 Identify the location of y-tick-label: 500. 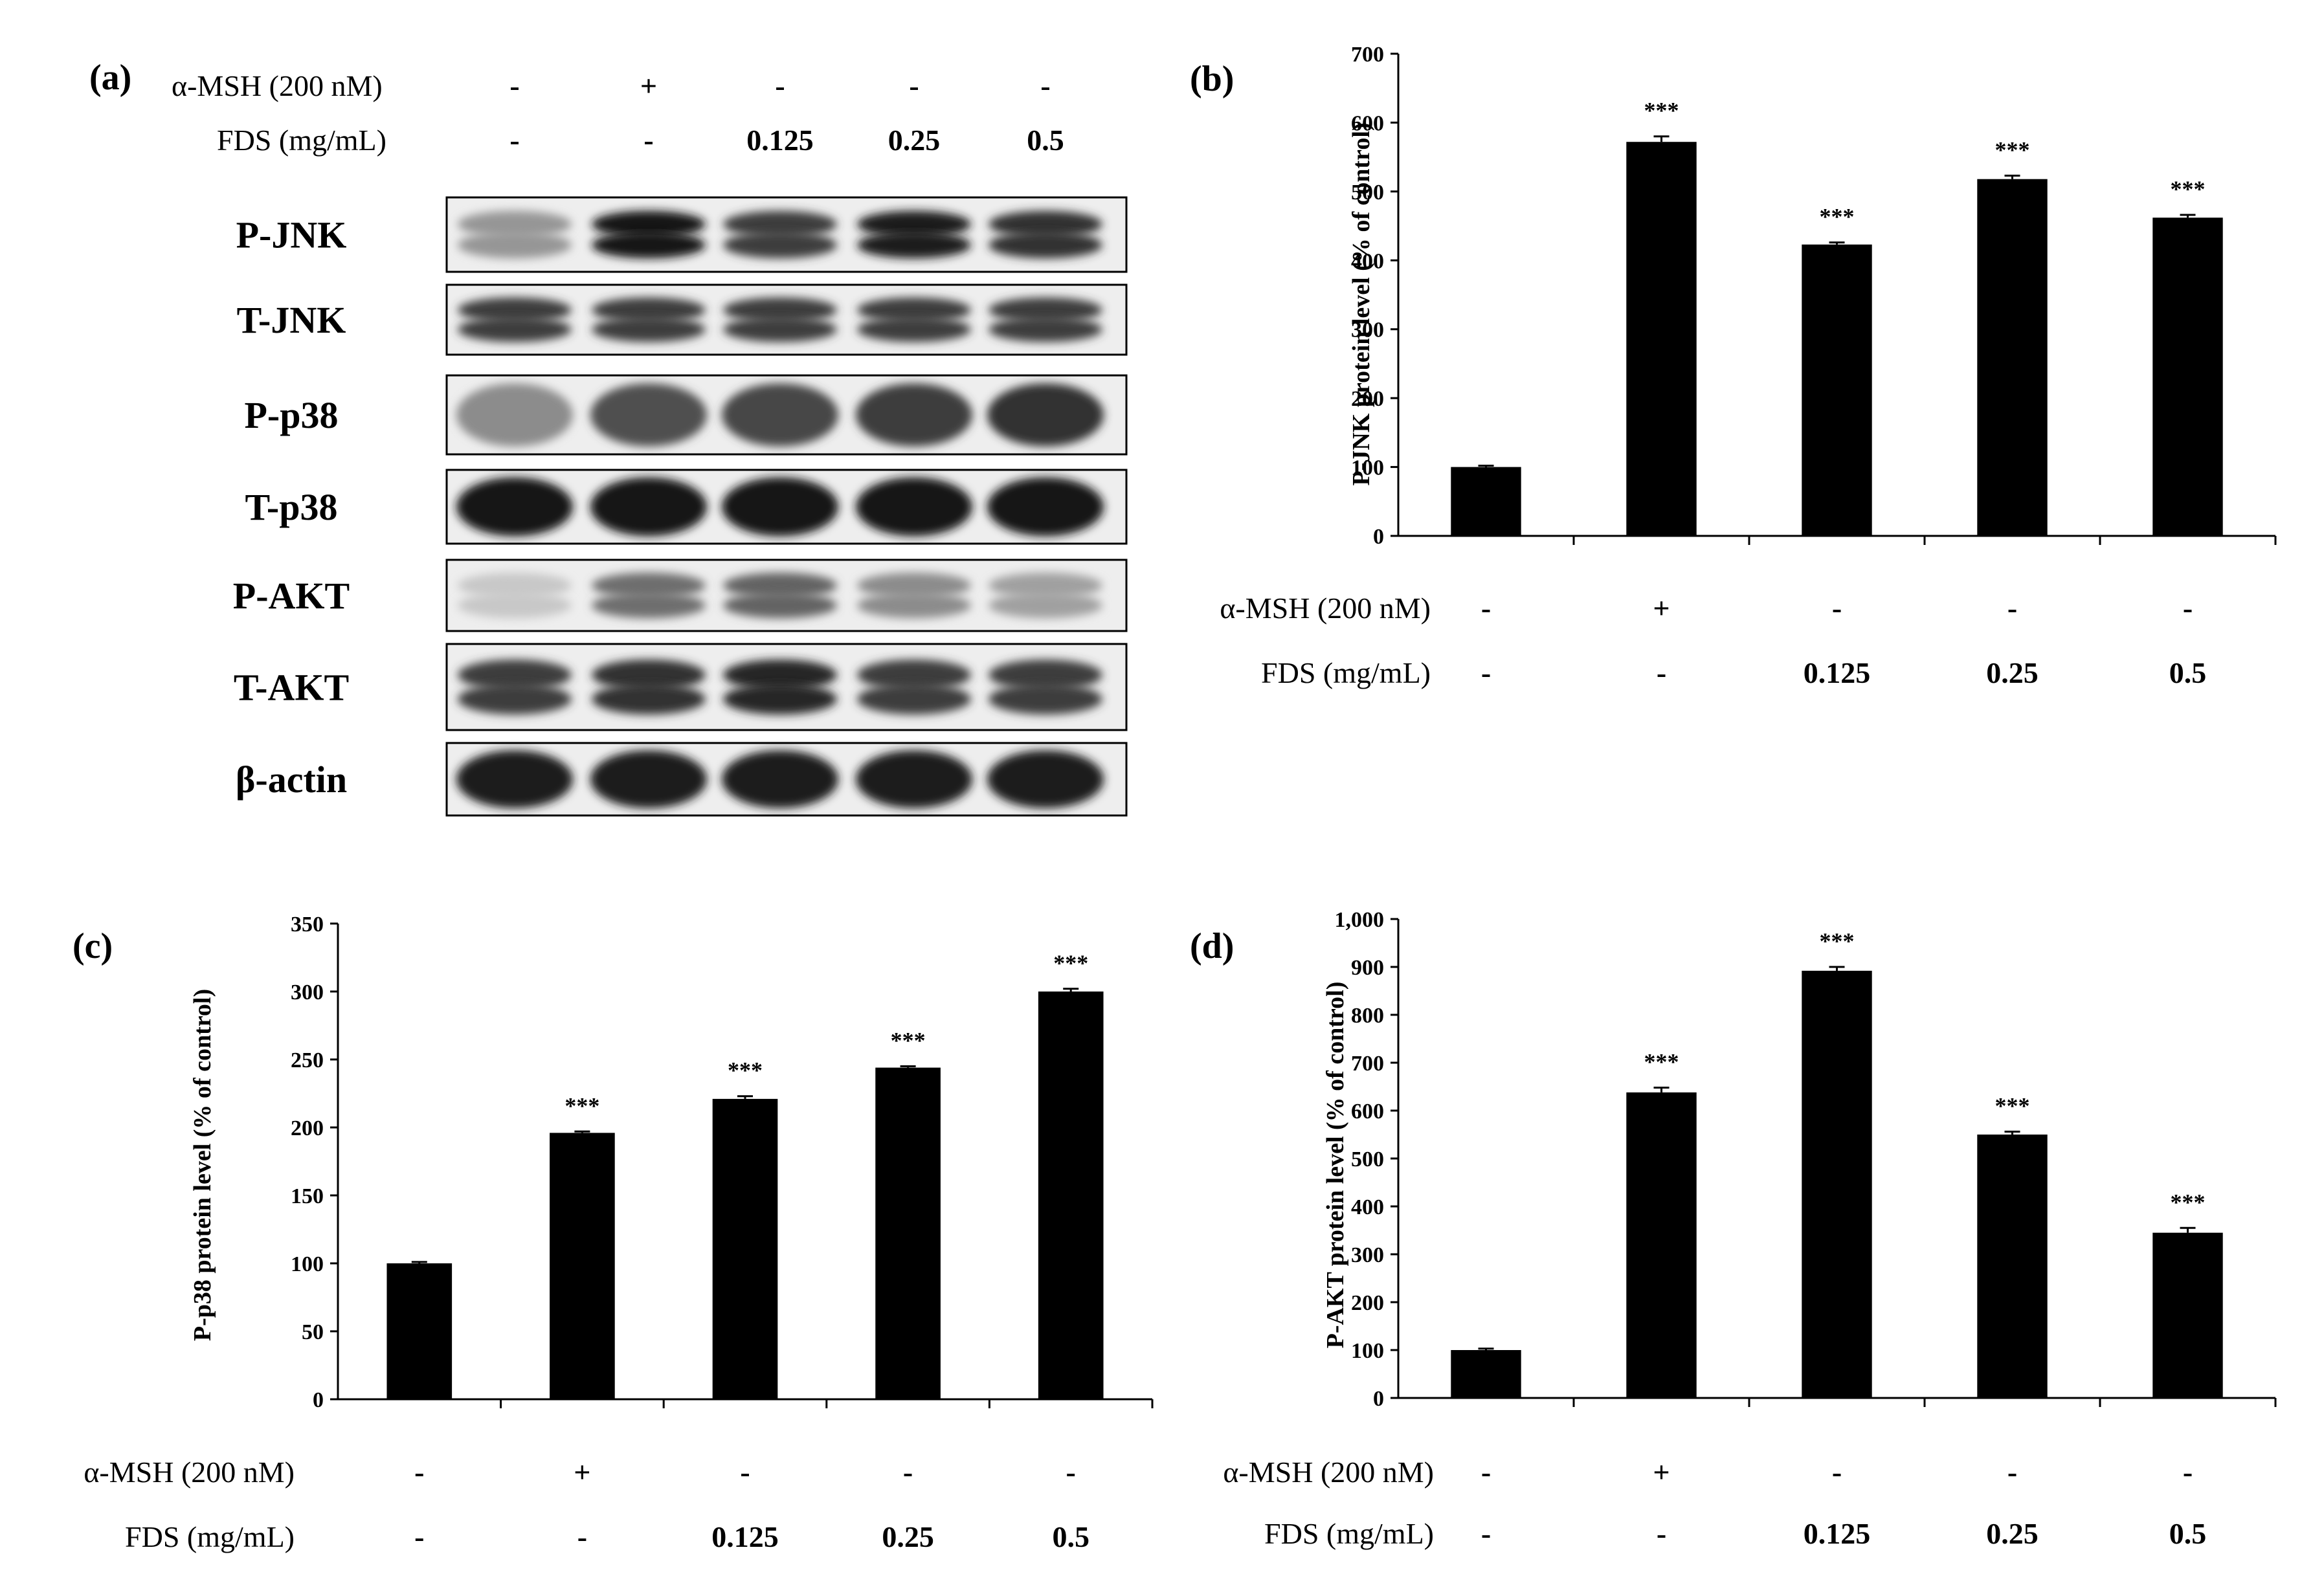
(1367, 1159).